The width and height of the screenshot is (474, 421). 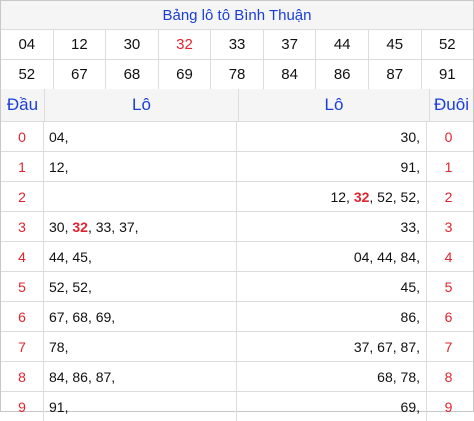 What do you see at coordinates (448, 376) in the screenshot?
I see `duoi-cell: 8` at bounding box center [448, 376].